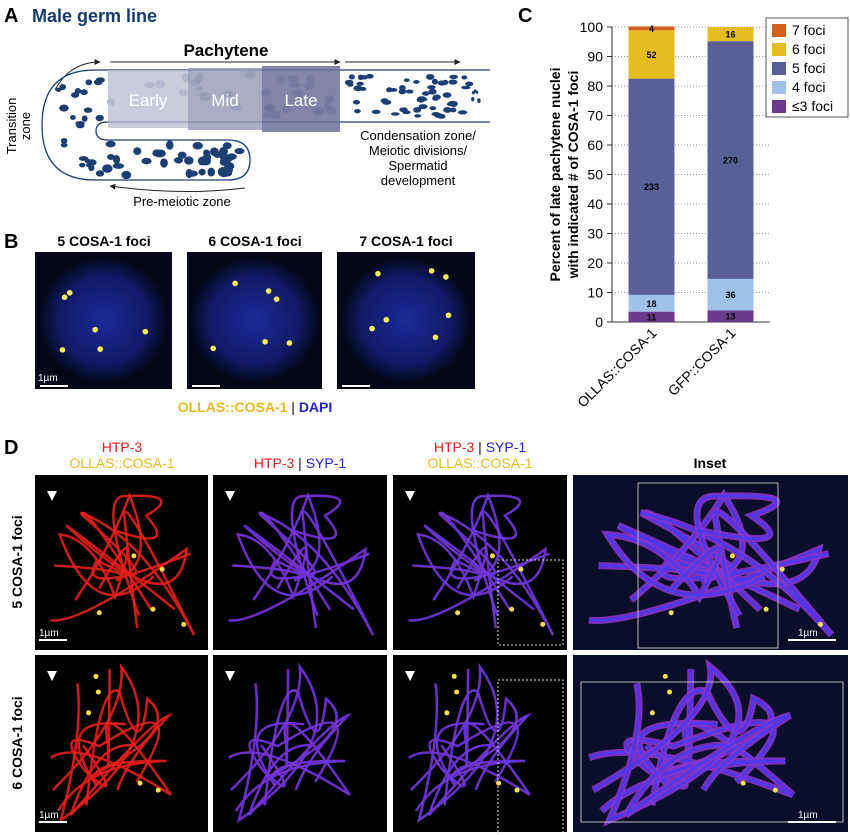  I want to click on zone-label-line: zone, so click(25, 126).